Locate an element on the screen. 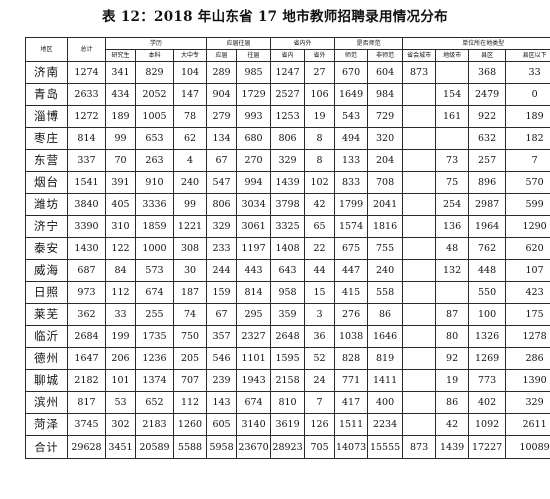  cell-fresh: 605 is located at coordinates (222, 424).